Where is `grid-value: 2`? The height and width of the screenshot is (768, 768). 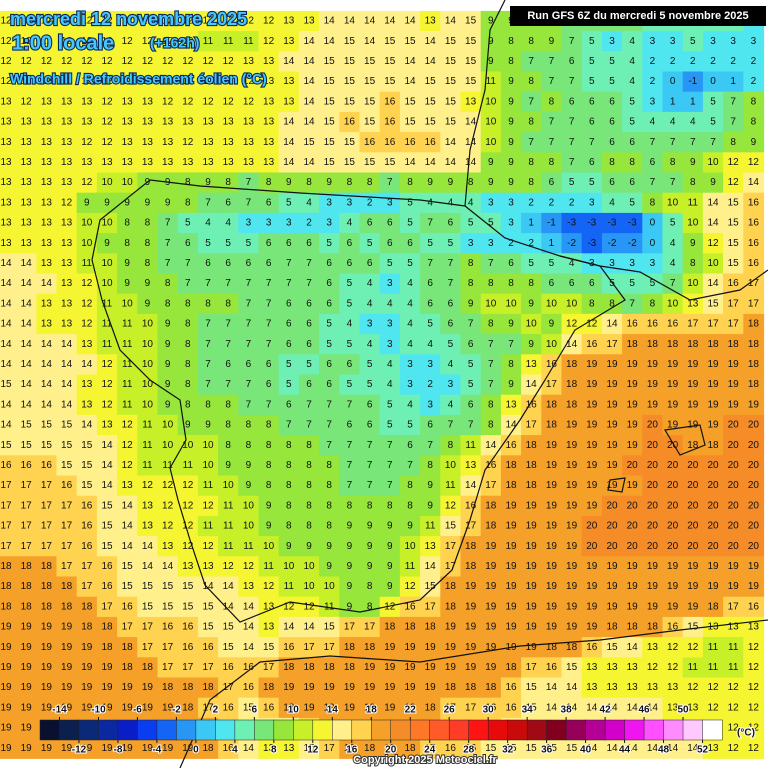
grid-value: 2 is located at coordinates (733, 61).